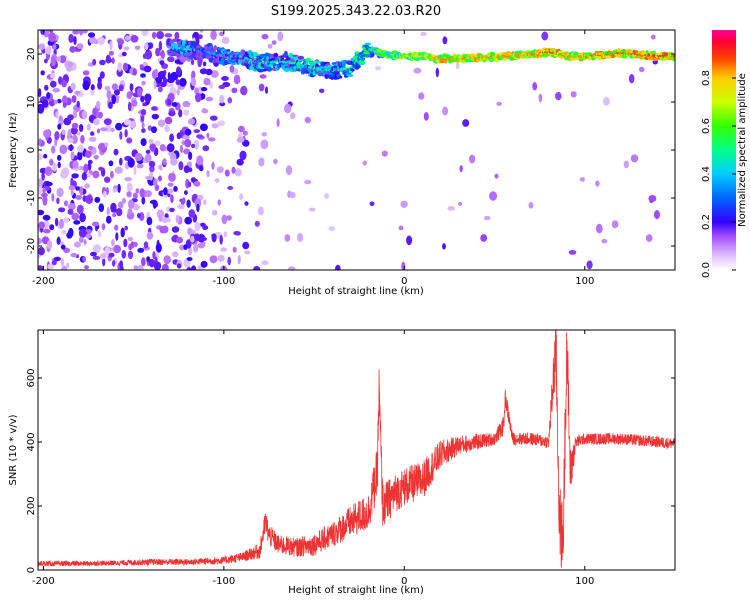 The height and width of the screenshot is (600, 750). What do you see at coordinates (224, 281) in the screenshot?
I see `spectrogram-xtick-label: -100` at bounding box center [224, 281].